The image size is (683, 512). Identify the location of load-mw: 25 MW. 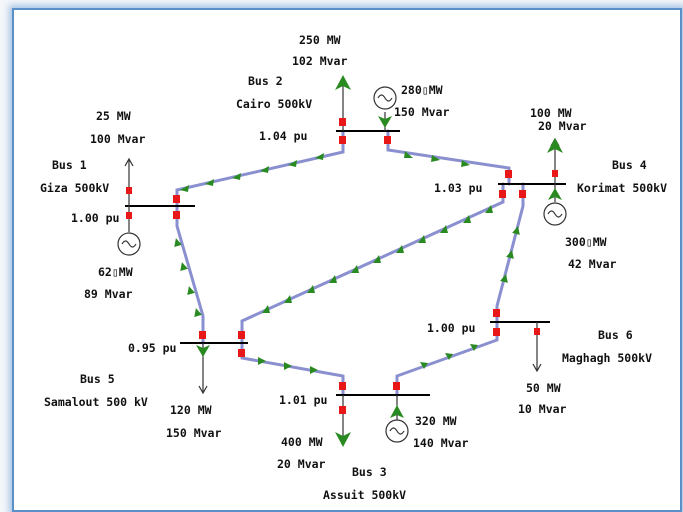
(113, 116).